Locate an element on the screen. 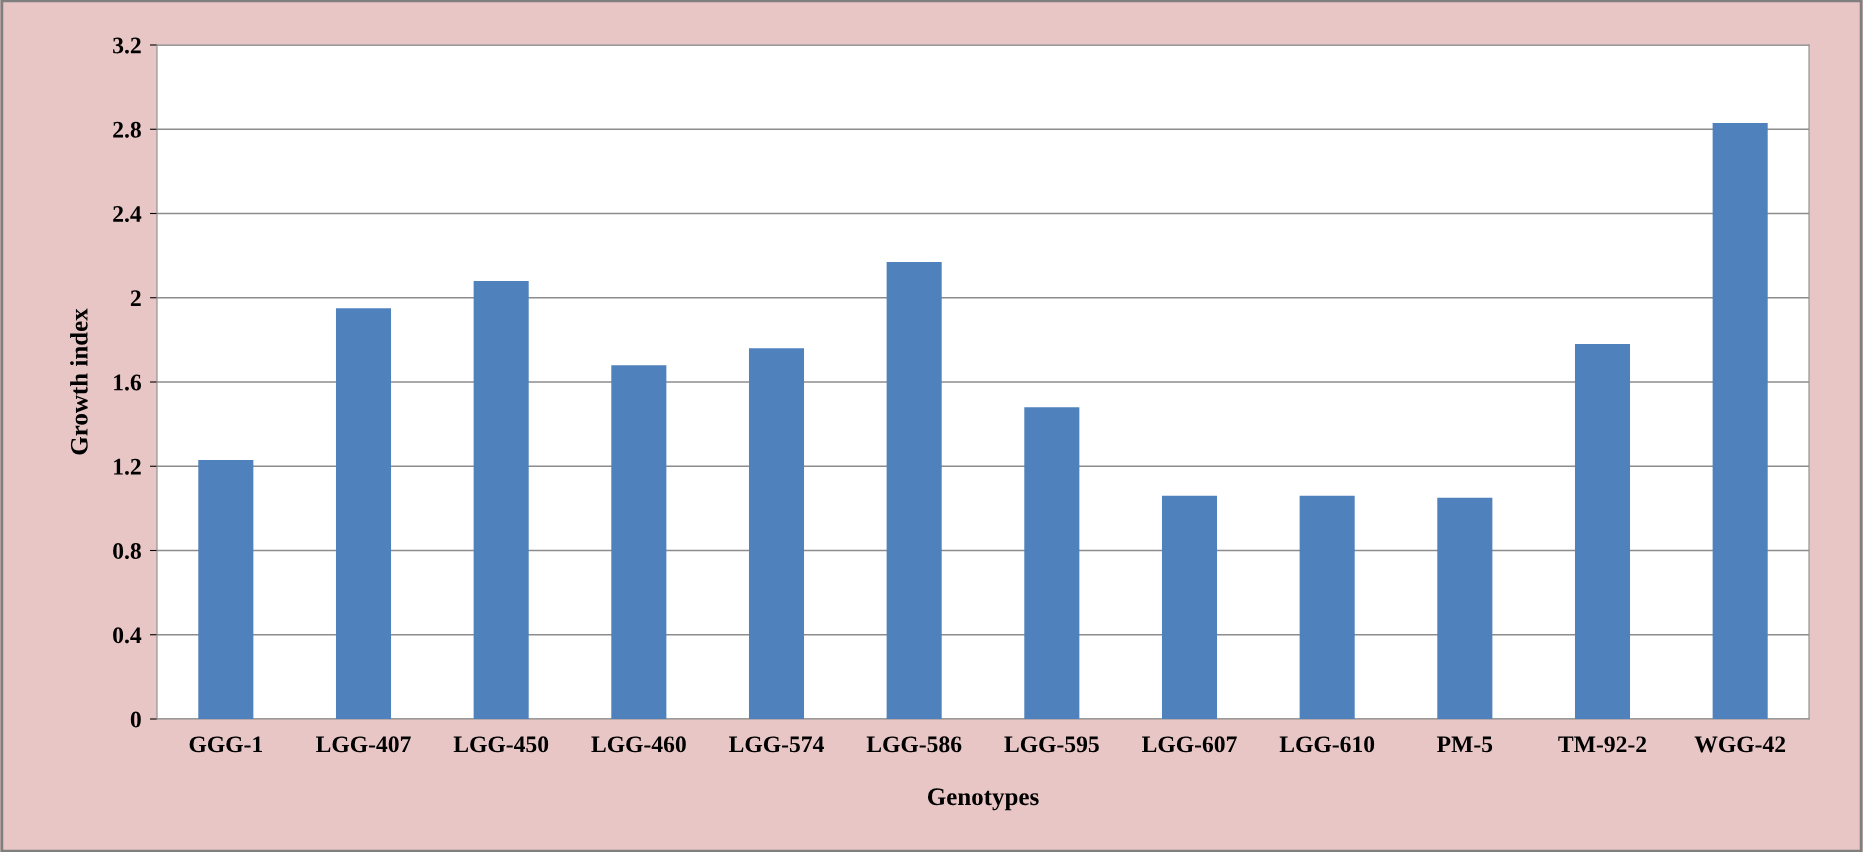 The image size is (1863, 852). x-tick-label: LGG-607 is located at coordinates (1189, 744).